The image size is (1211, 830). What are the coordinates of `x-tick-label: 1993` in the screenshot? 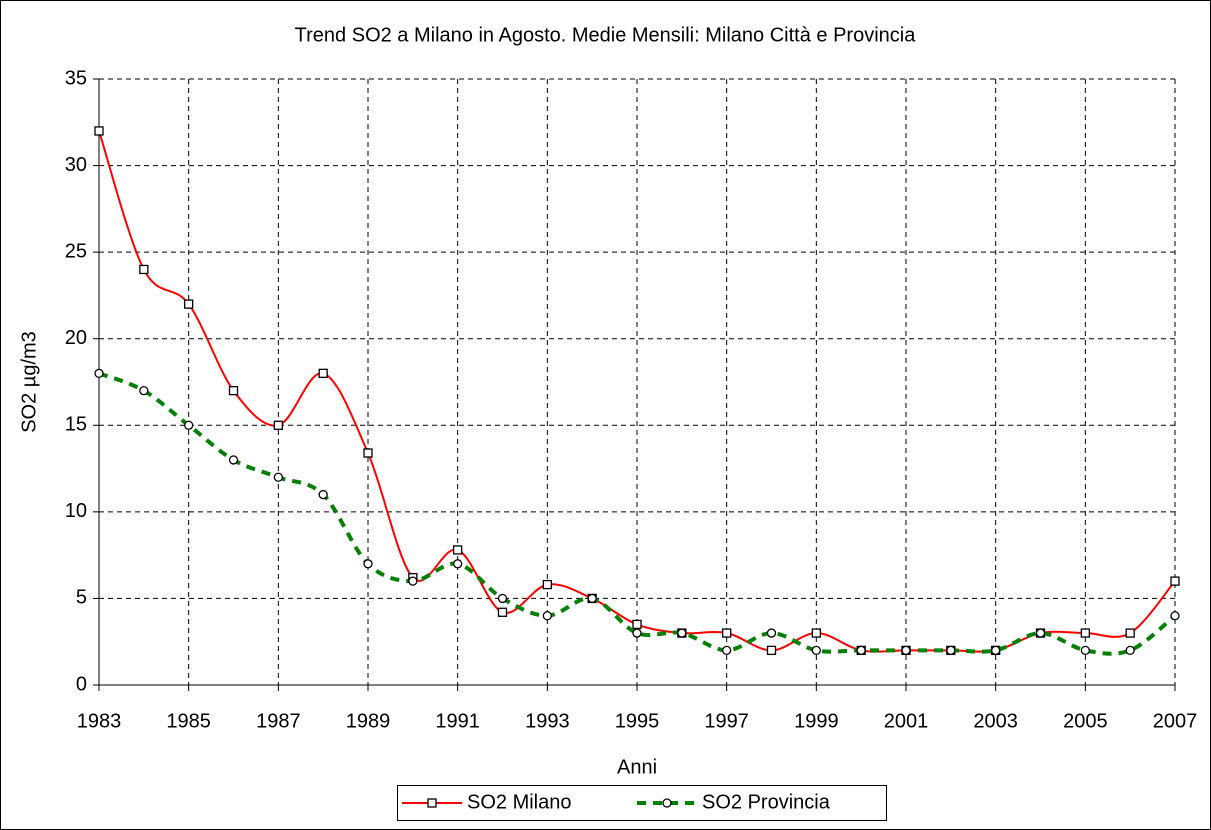 It's located at (547, 721).